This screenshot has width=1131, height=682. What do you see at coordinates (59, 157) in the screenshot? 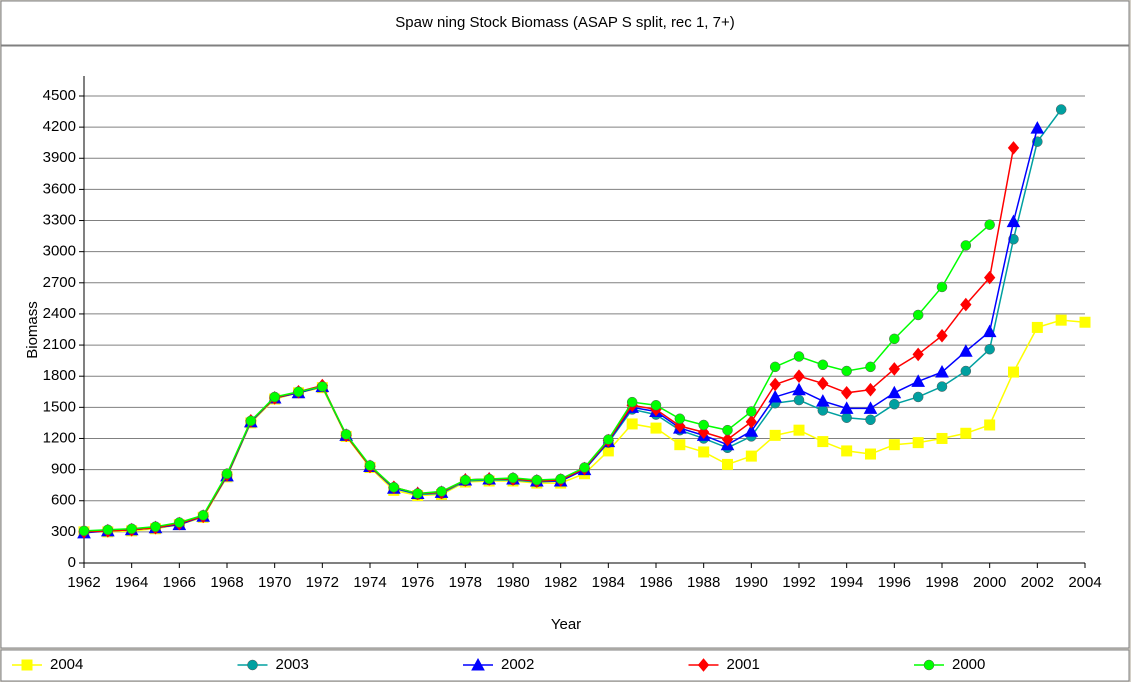
I see `y-tick-label: 3900` at bounding box center [59, 157].